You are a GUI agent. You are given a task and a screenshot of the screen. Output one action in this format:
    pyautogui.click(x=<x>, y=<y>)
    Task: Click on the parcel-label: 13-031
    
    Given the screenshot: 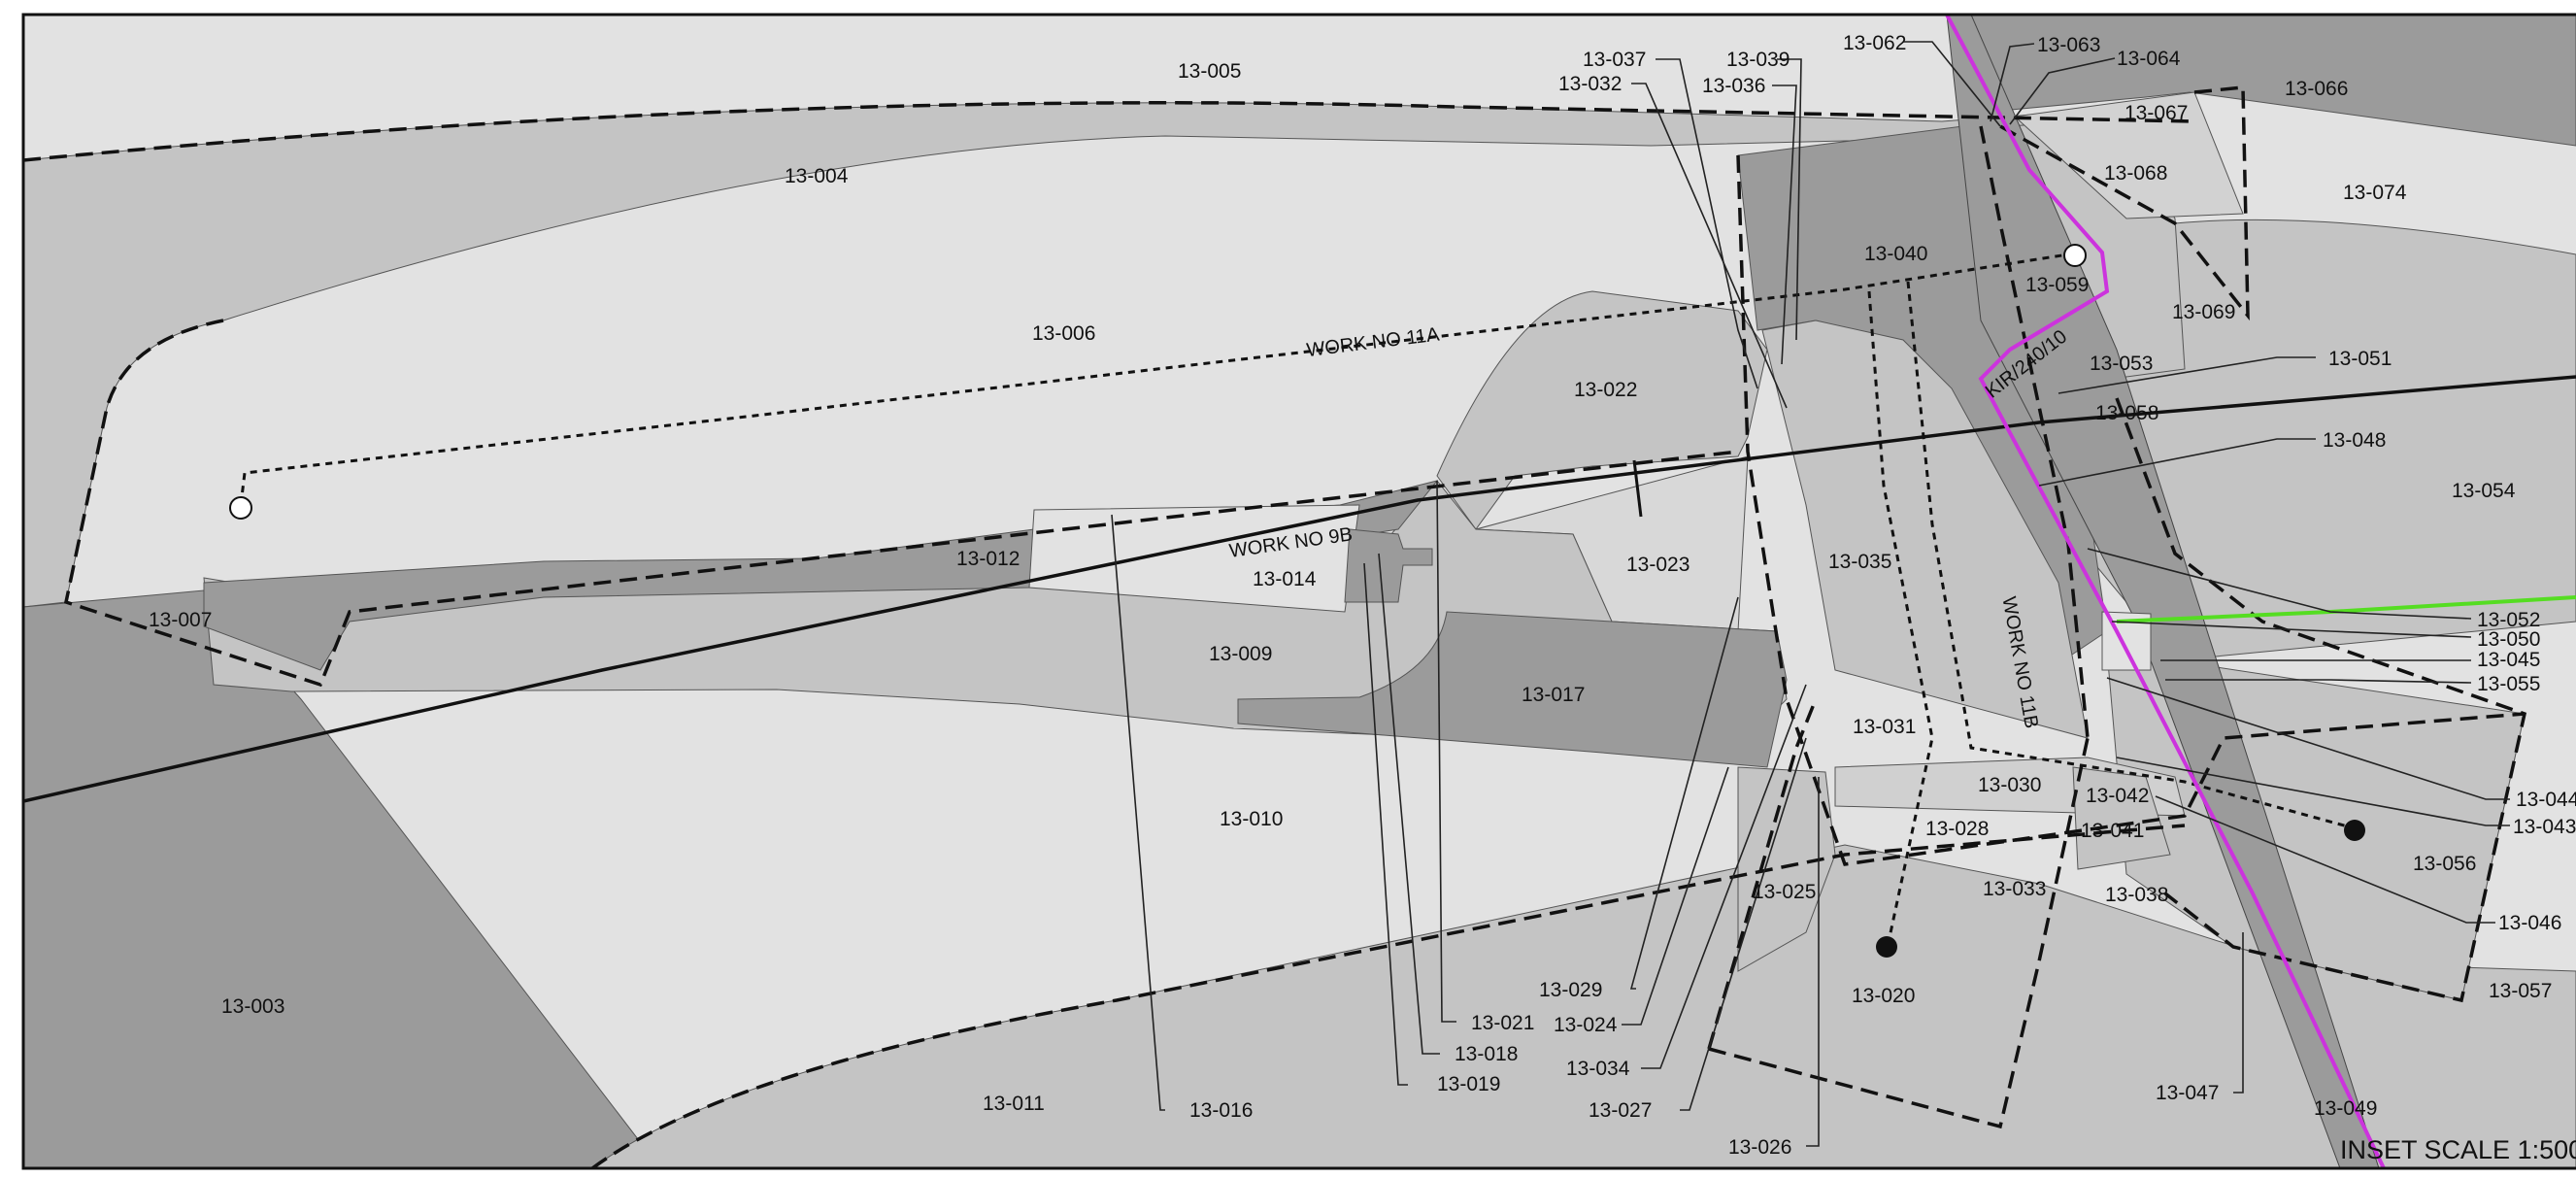 What is the action you would take?
    pyautogui.click(x=1885, y=727)
    